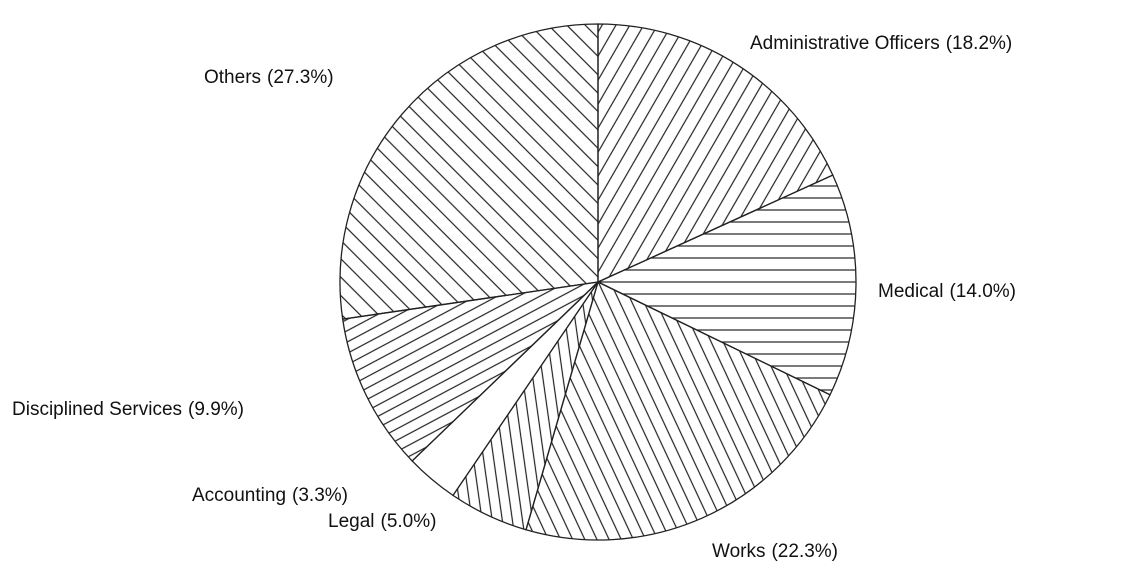 The height and width of the screenshot is (569, 1124). What do you see at coordinates (804, 551) in the screenshot?
I see `value-label: (22.3%)` at bounding box center [804, 551].